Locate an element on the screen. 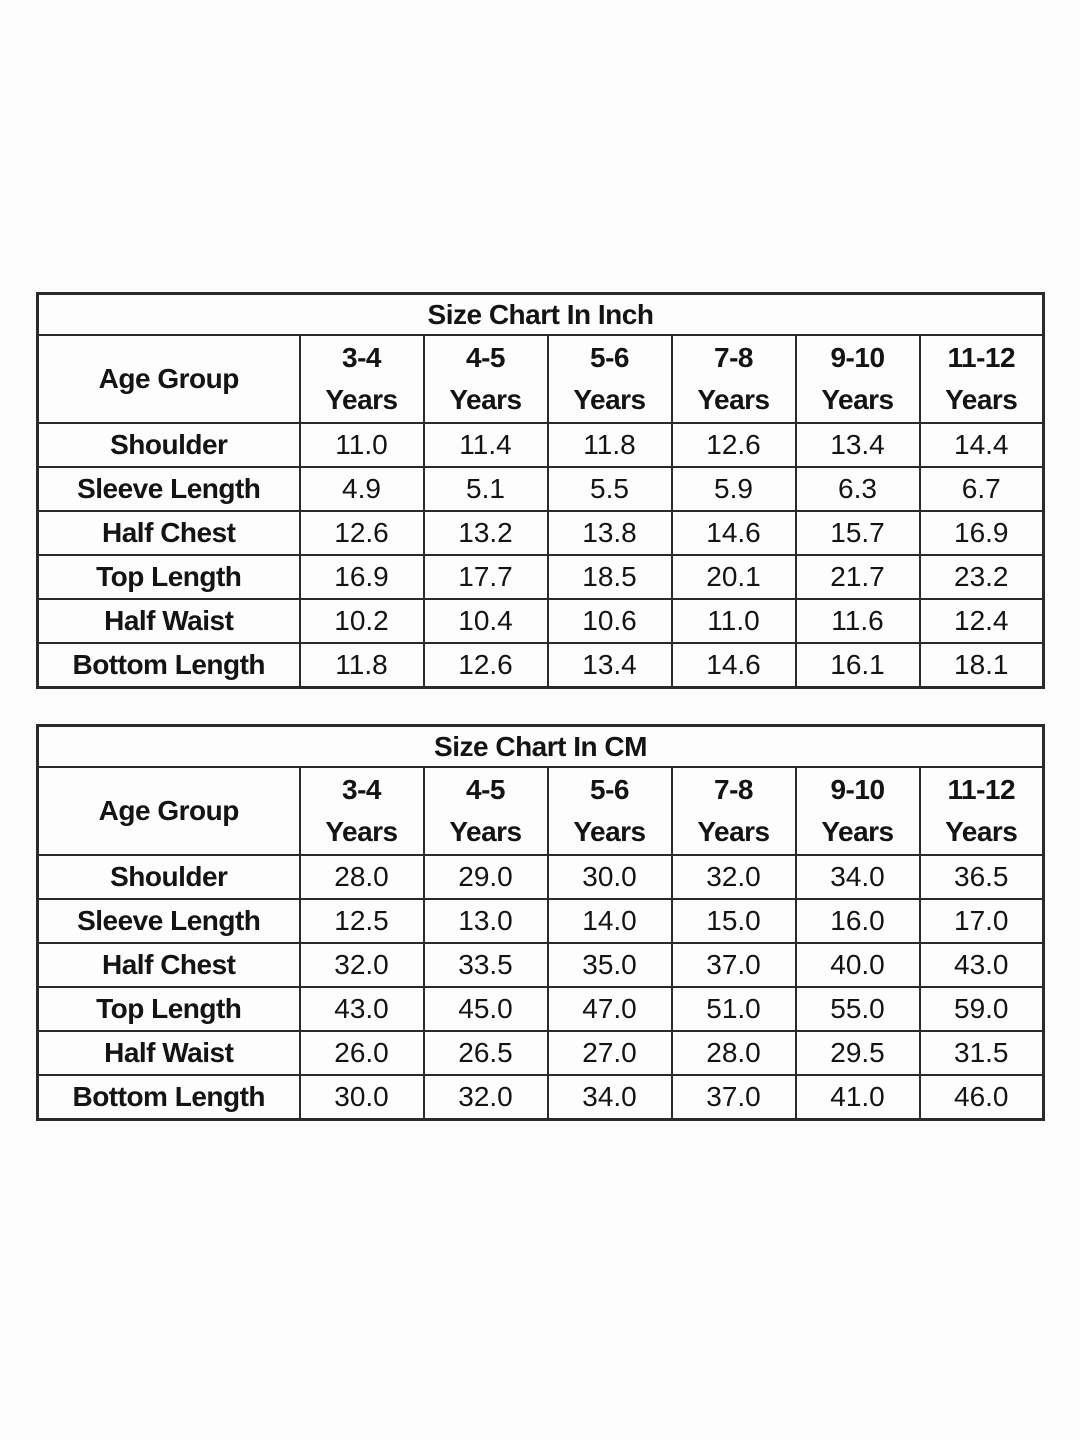 This screenshot has width=1080, height=1440. value-cell: 45.0 is located at coordinates (485, 1009).